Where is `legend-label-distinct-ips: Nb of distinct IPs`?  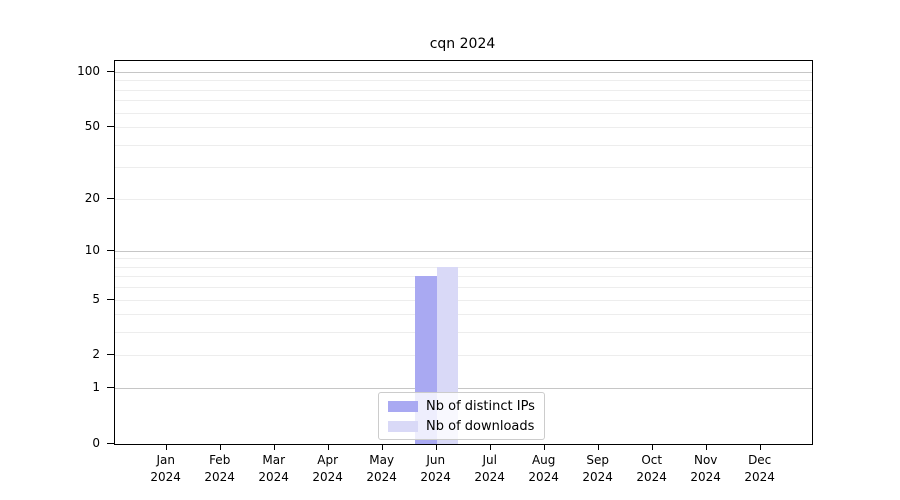
legend-label-distinct-ips: Nb of distinct IPs is located at coordinates (480, 406).